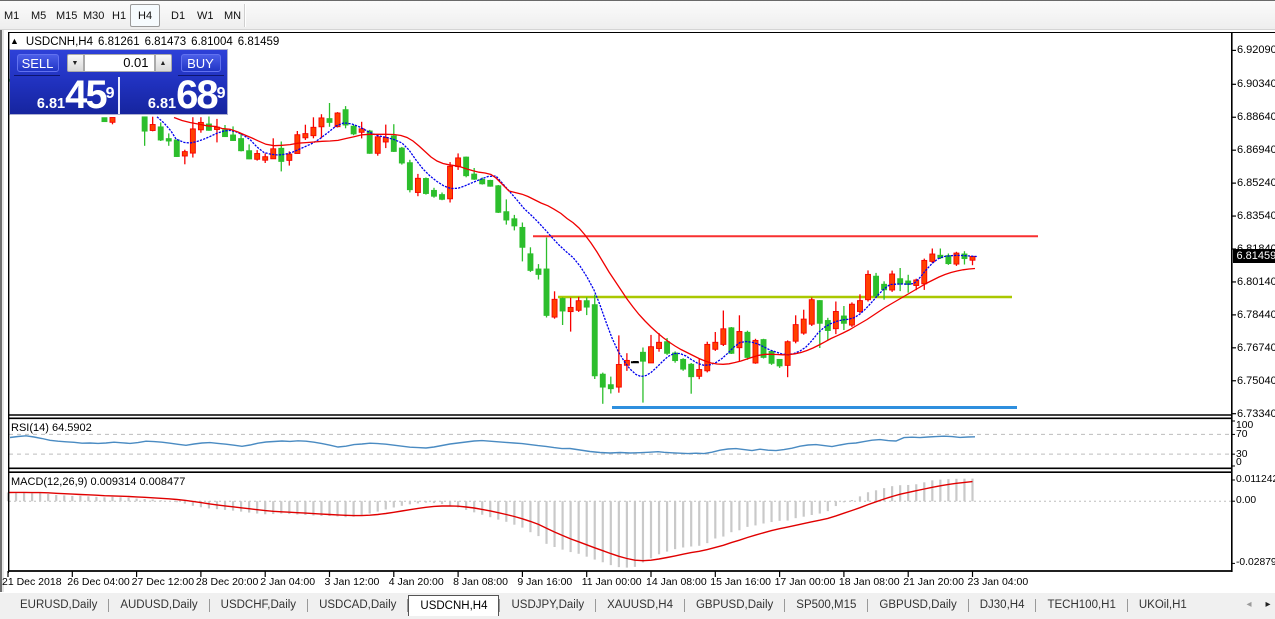 This screenshot has width=1275, height=619. What do you see at coordinates (39, 16) in the screenshot?
I see `timeframe-button-m5: M5` at bounding box center [39, 16].